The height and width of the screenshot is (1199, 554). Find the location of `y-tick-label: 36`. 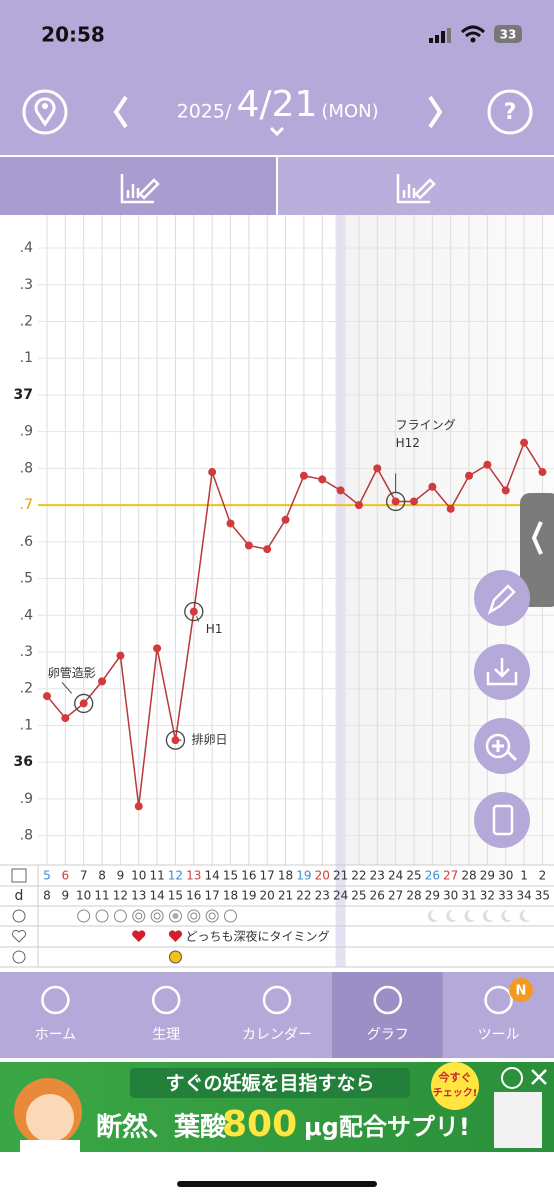

y-tick-label: 36 is located at coordinates (23, 762).